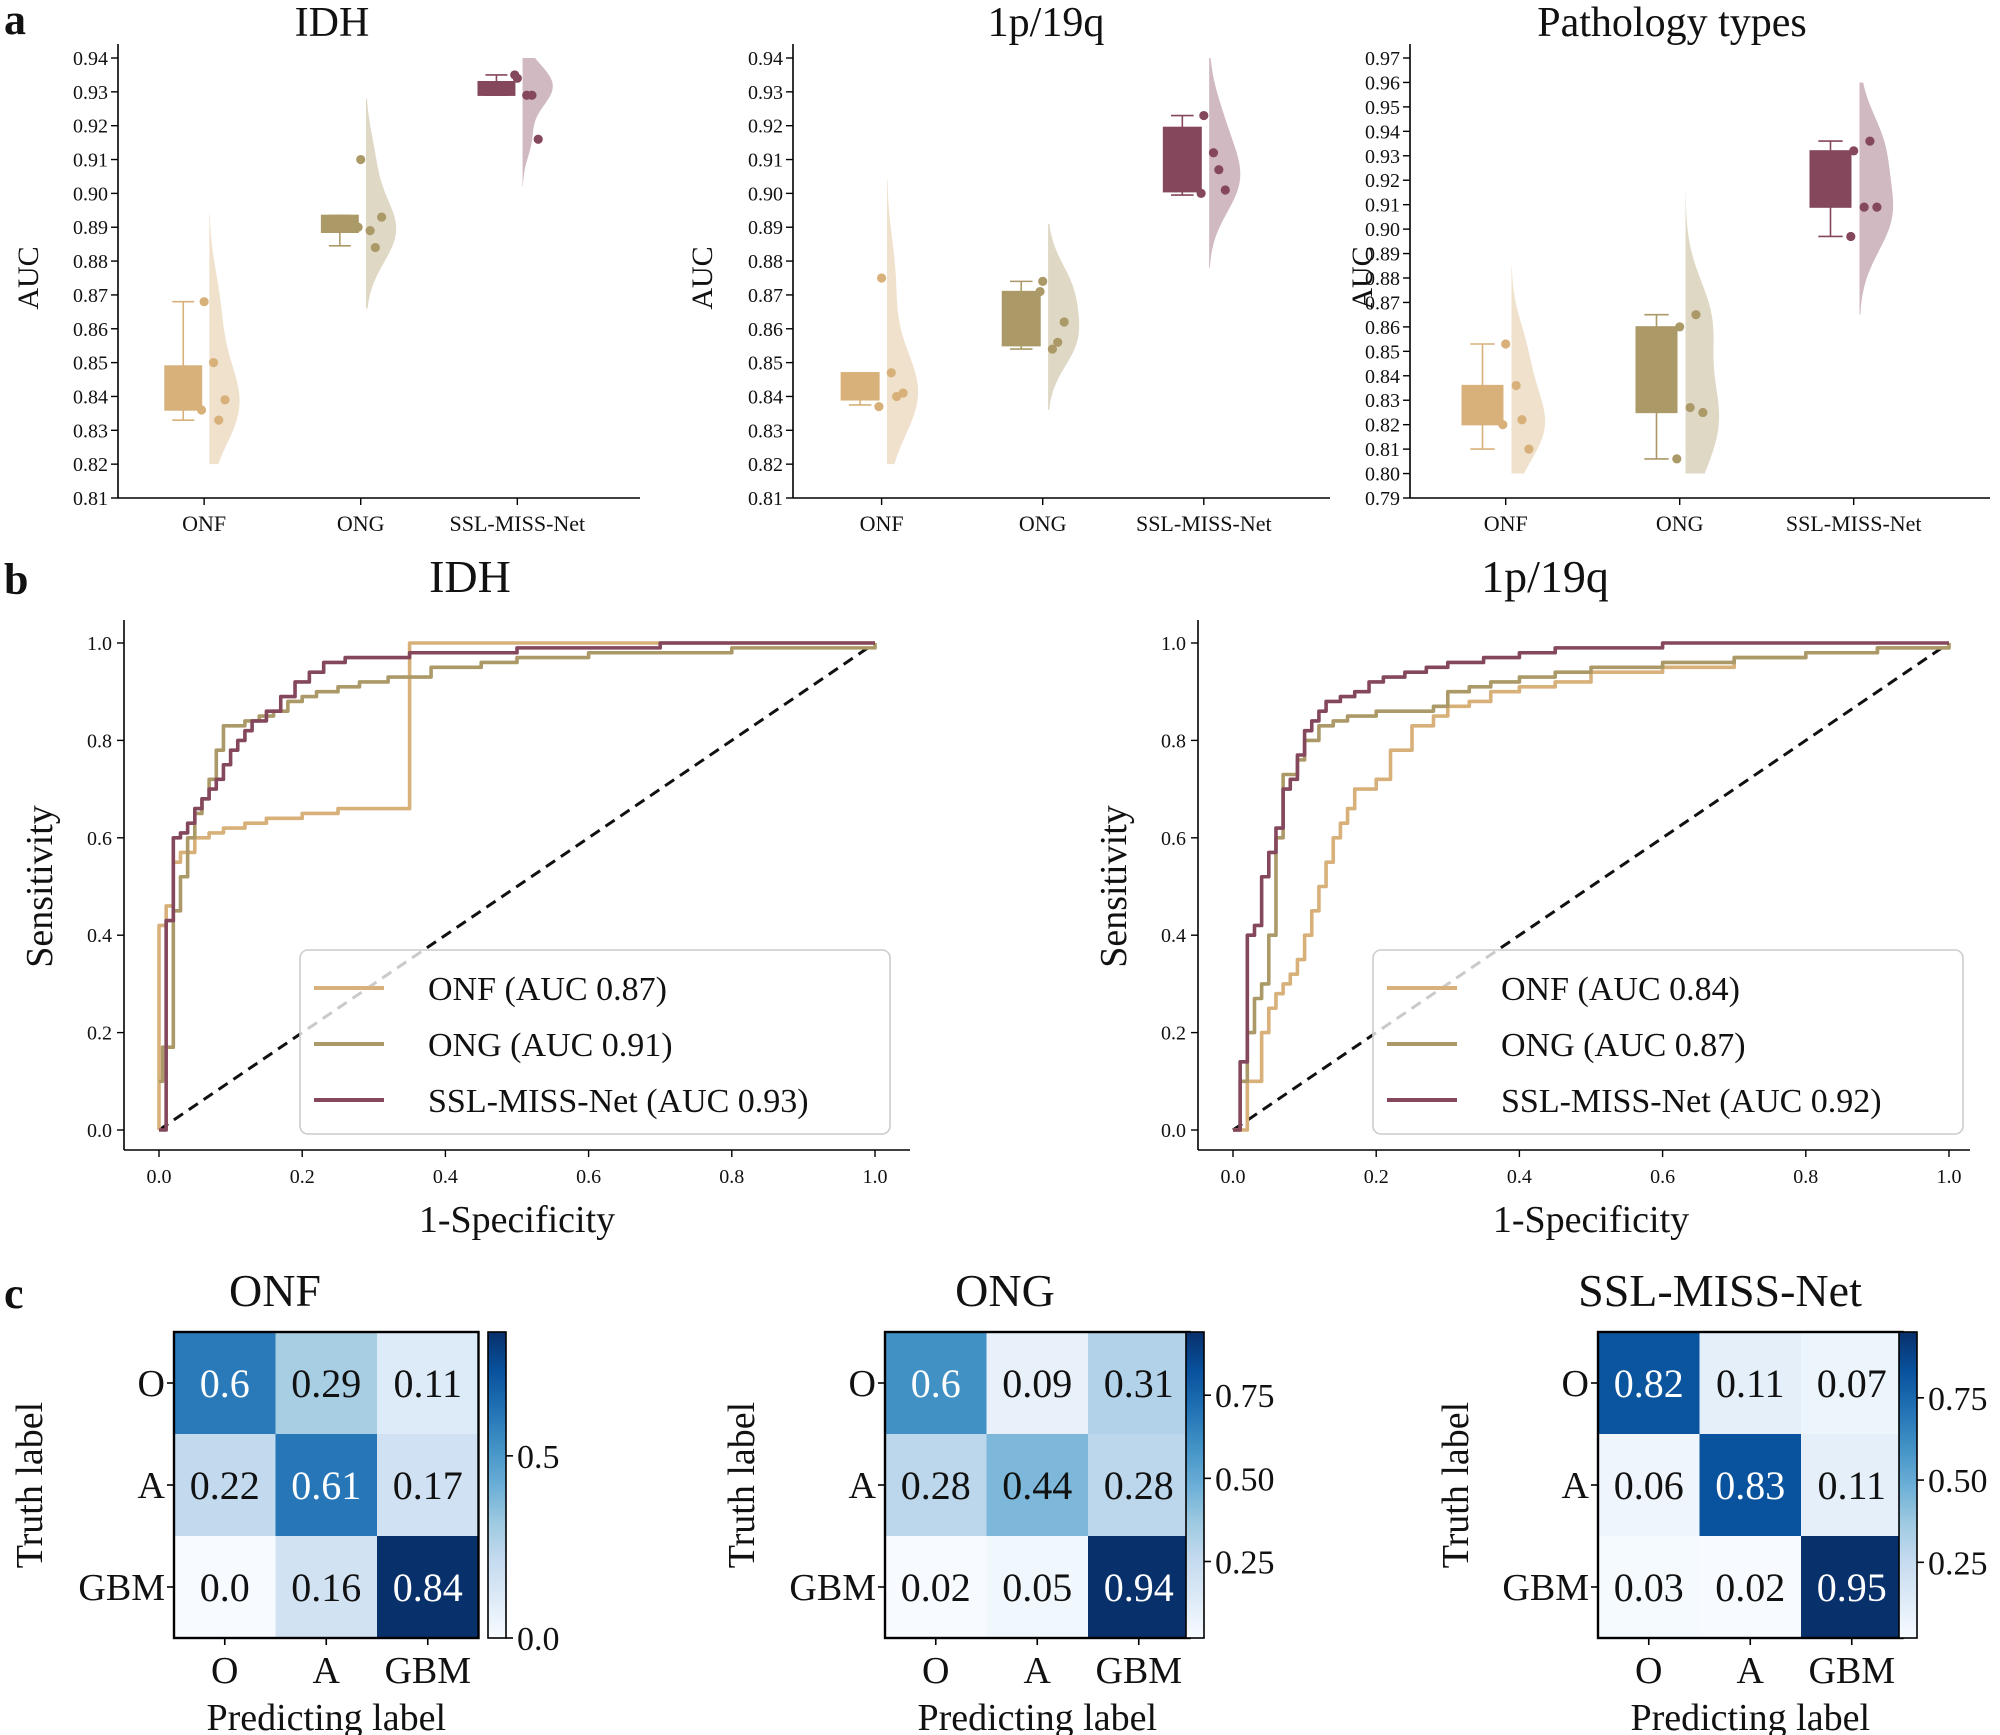 Image resolution: width=2000 pixels, height=1735 pixels. Describe the element at coordinates (121, 1588) in the screenshot. I see `y-tick-label: GBM` at that location.